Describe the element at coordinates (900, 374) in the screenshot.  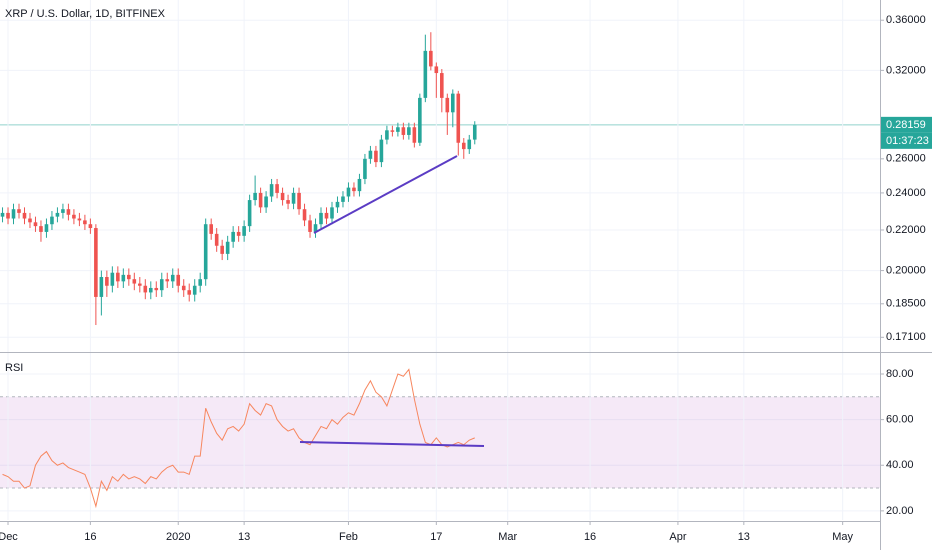
I see `y-tick-label: 80.00` at that location.